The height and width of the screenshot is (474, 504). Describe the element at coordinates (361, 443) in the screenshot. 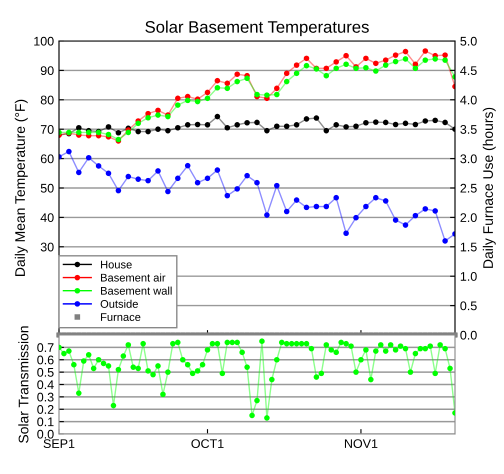

I see `x-tick-label: NOV1` at that location.